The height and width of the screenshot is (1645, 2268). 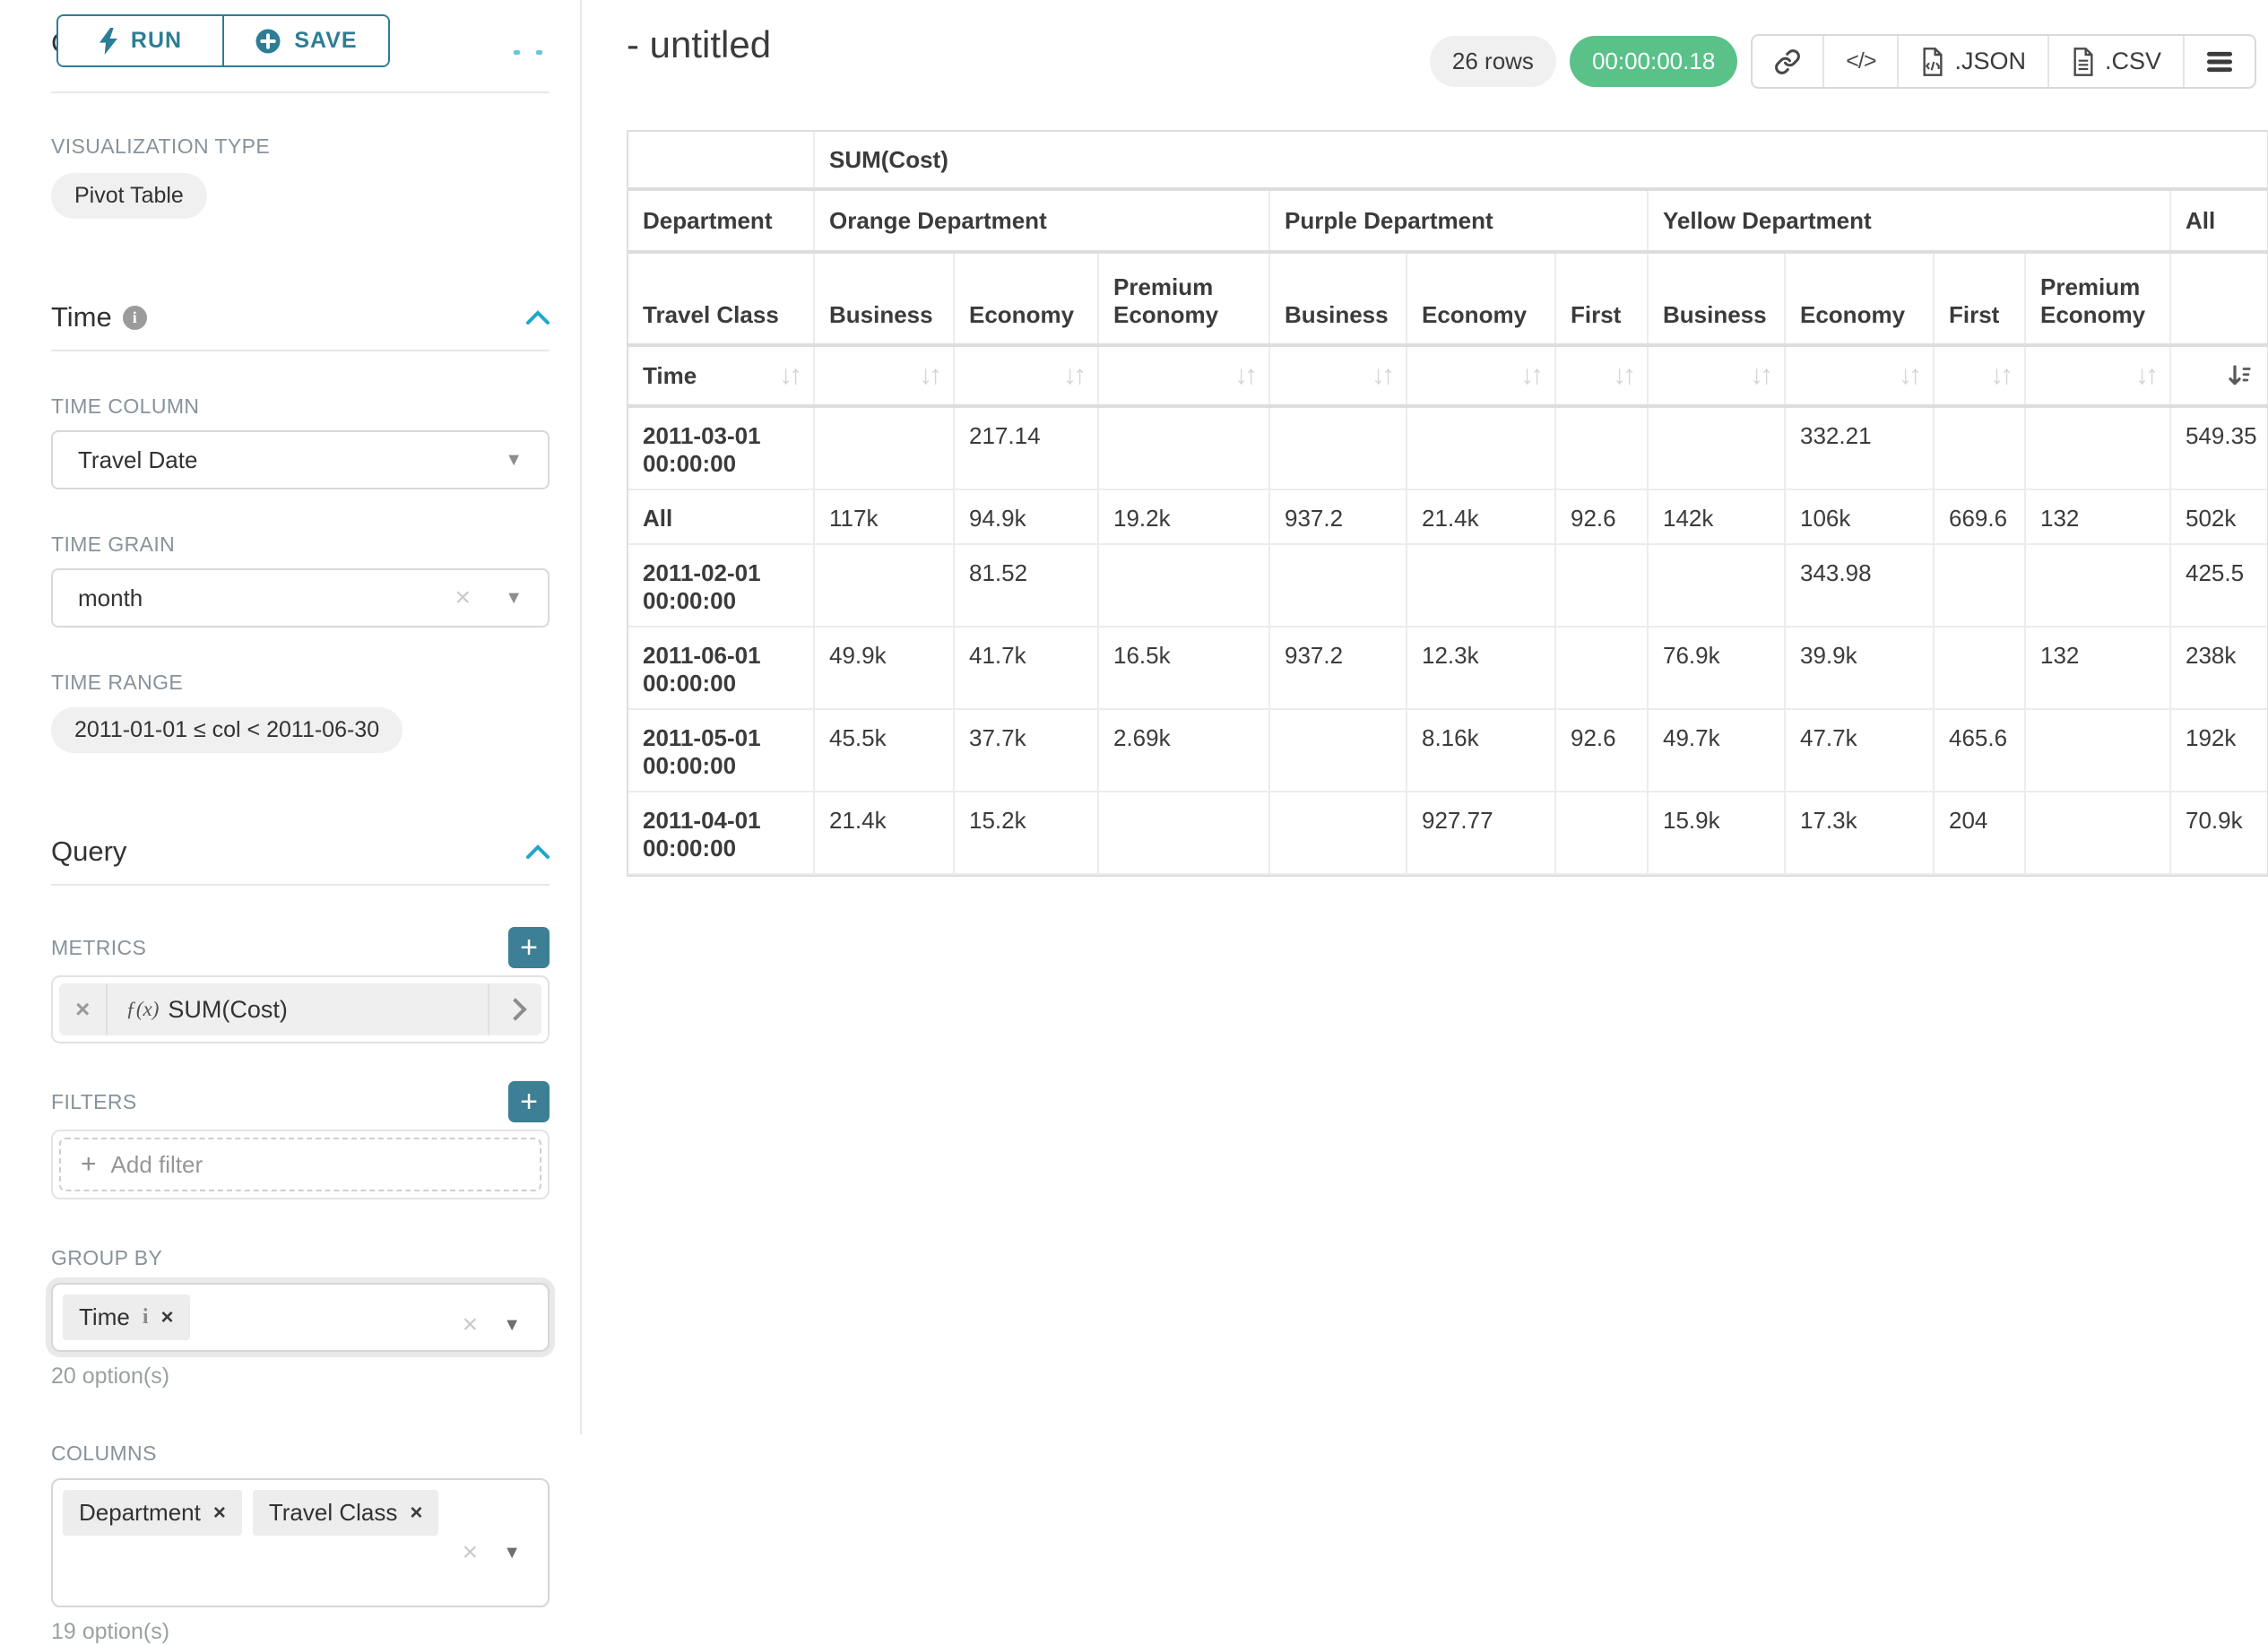 I want to click on pivot-value-cell: 132, so click(x=2097, y=516).